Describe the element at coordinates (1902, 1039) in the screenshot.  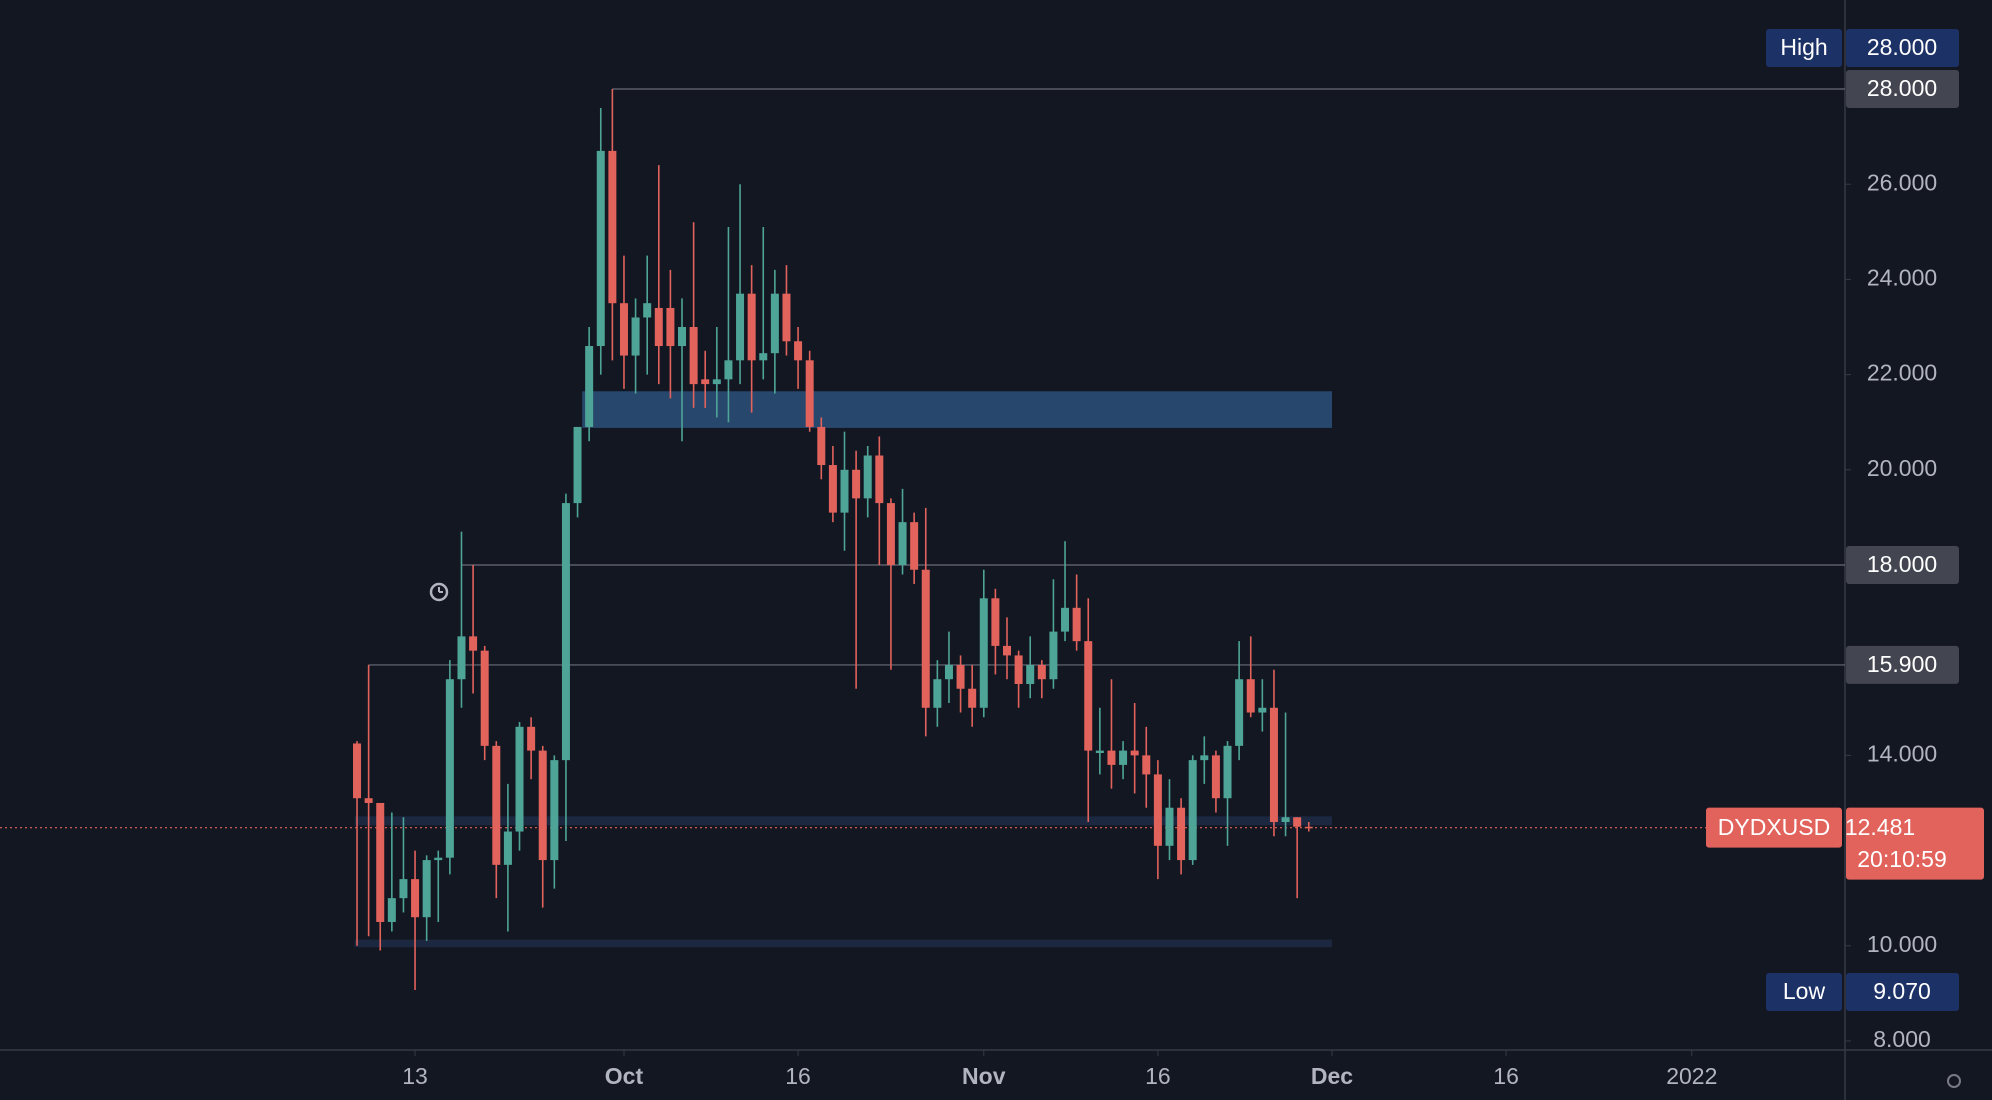
I see `y-tick-label: 8.000` at that location.